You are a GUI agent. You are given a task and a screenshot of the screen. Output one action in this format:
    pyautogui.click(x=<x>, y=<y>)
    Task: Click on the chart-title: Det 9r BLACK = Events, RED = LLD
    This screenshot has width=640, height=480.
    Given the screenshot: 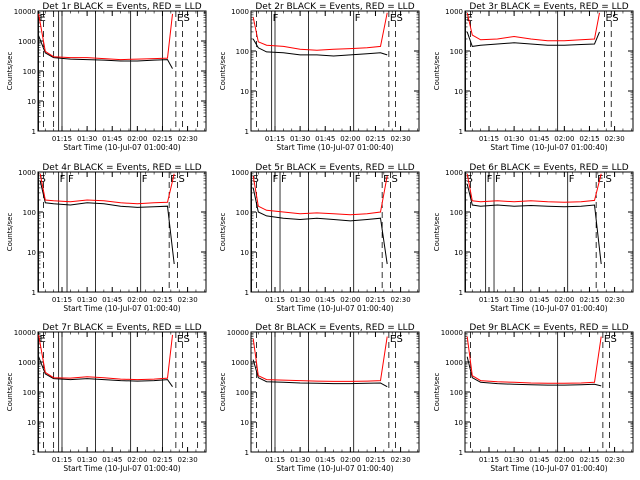 What is the action you would take?
    pyautogui.click(x=548, y=328)
    